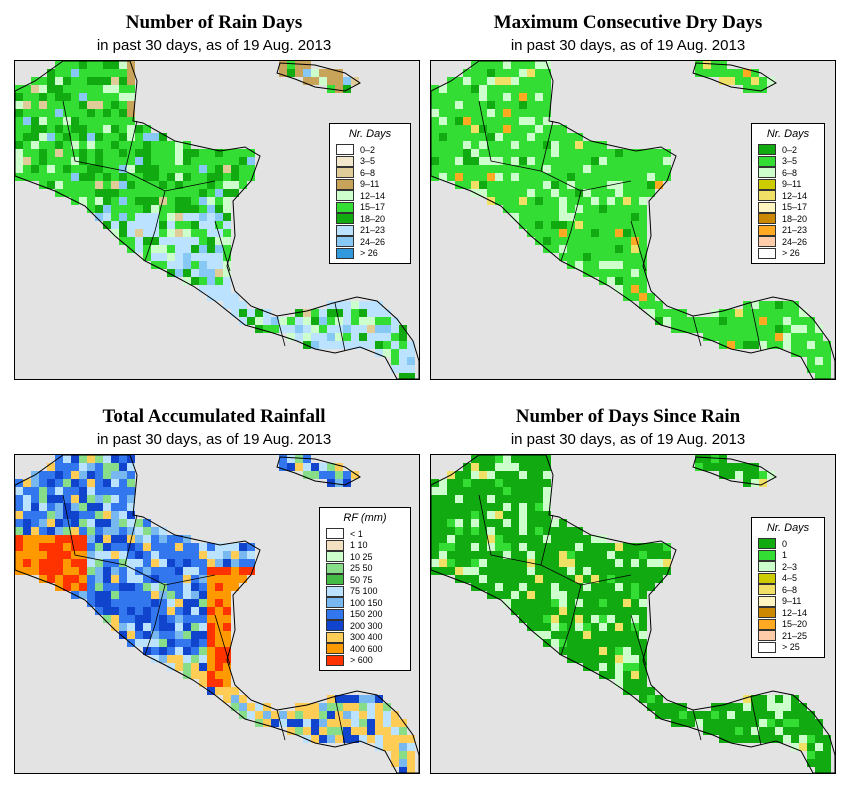 The image size is (851, 793). What do you see at coordinates (370, 219) in the screenshot?
I see `legend-item: 18–20` at bounding box center [370, 219].